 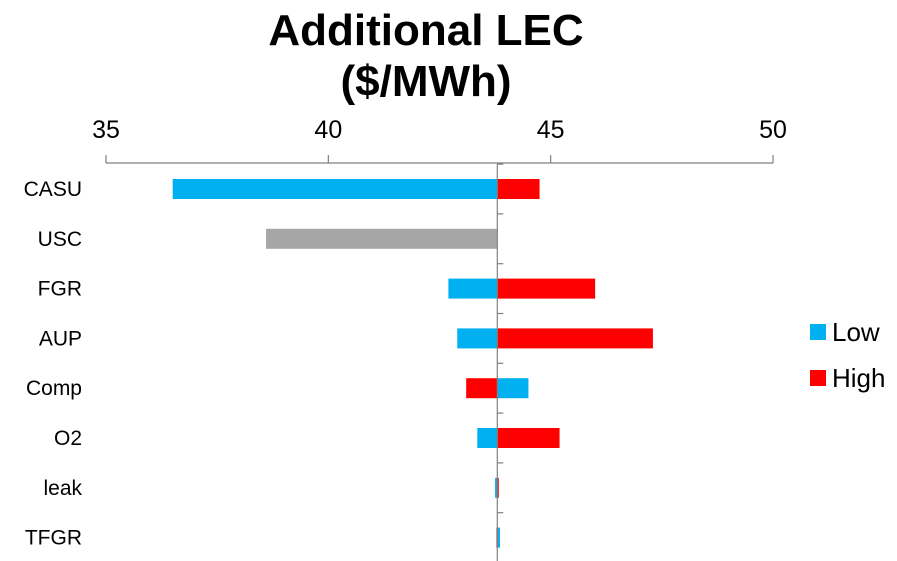 I want to click on chart-title-line-2: ($/MWh), so click(x=425, y=81).